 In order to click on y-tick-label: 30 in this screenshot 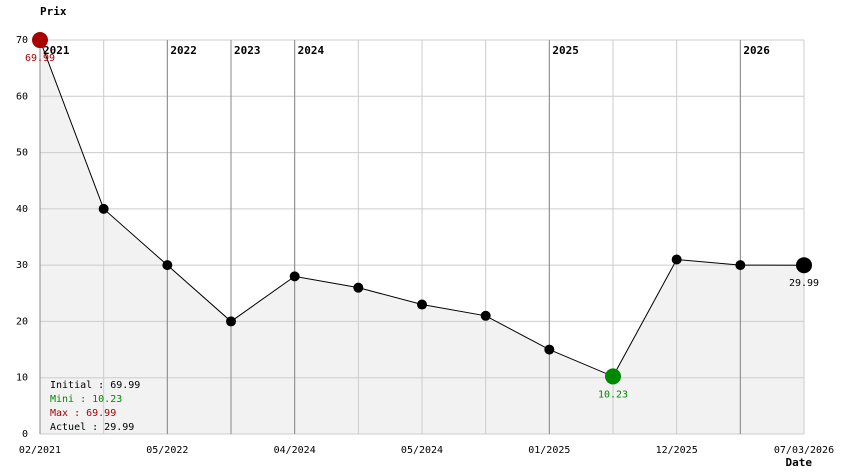, I will do `click(22, 265)`.